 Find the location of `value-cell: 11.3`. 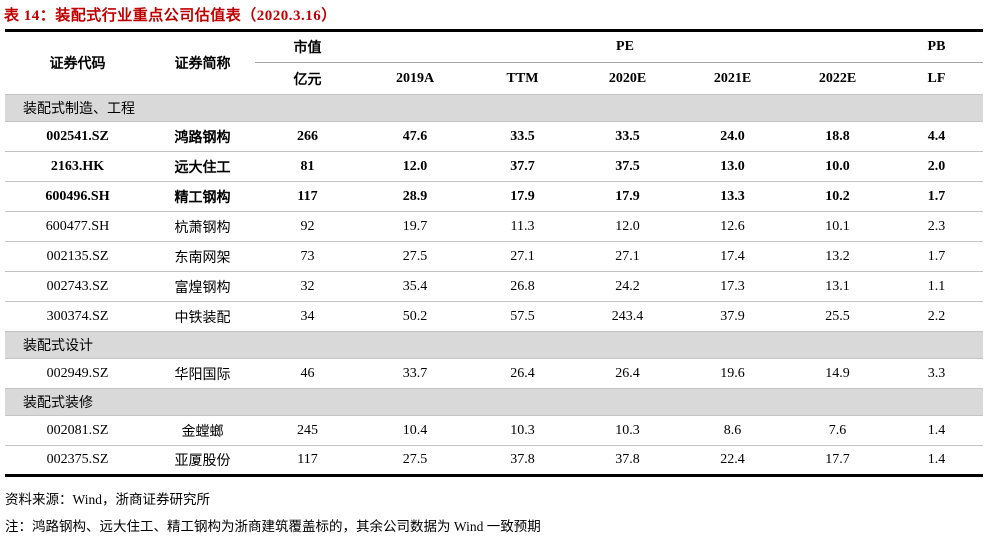

value-cell: 11.3 is located at coordinates (522, 226).